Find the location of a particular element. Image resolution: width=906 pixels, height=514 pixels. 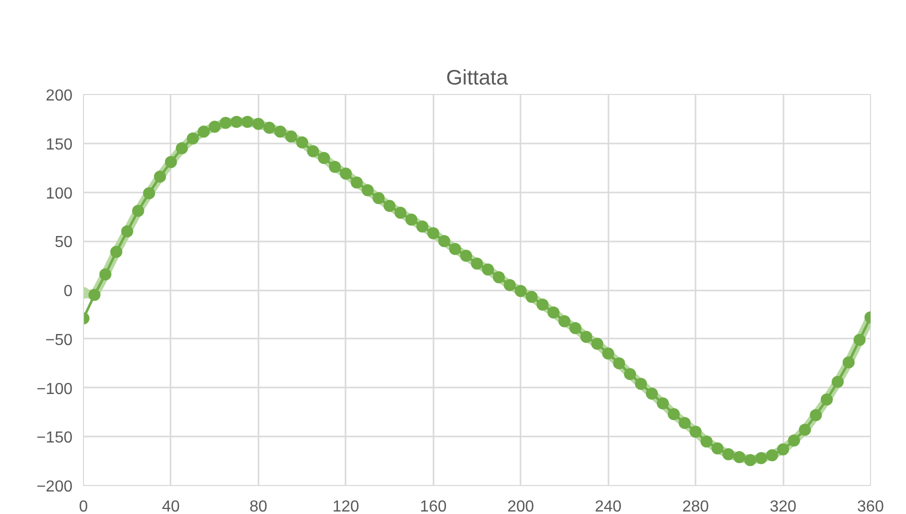

y-tick-label: −50 is located at coordinates (59, 340).